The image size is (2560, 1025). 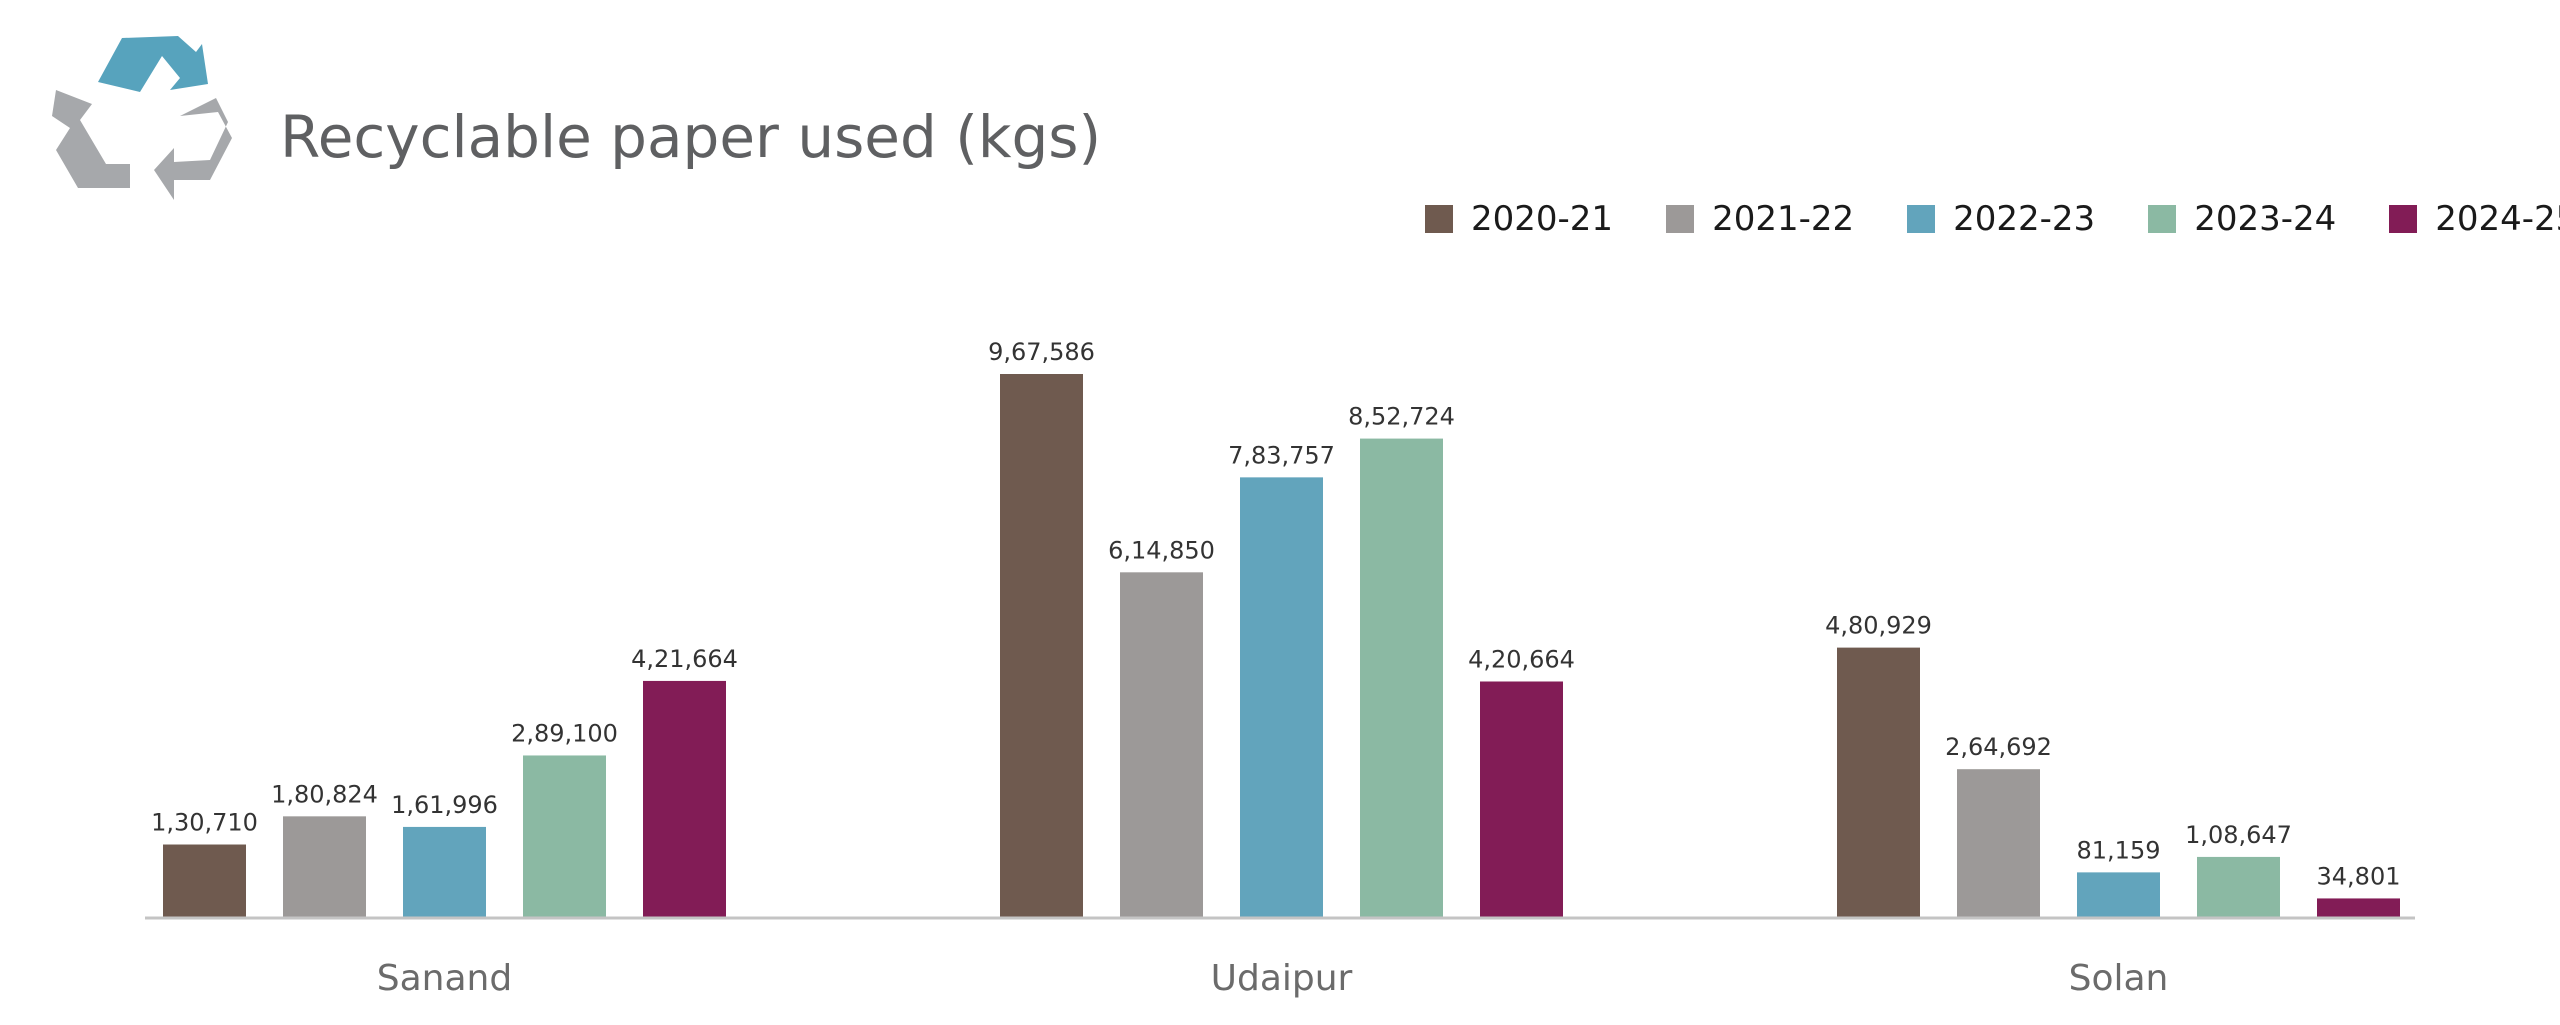 What do you see at coordinates (153, 64) in the screenshot?
I see `recycle-arrow-top` at bounding box center [153, 64].